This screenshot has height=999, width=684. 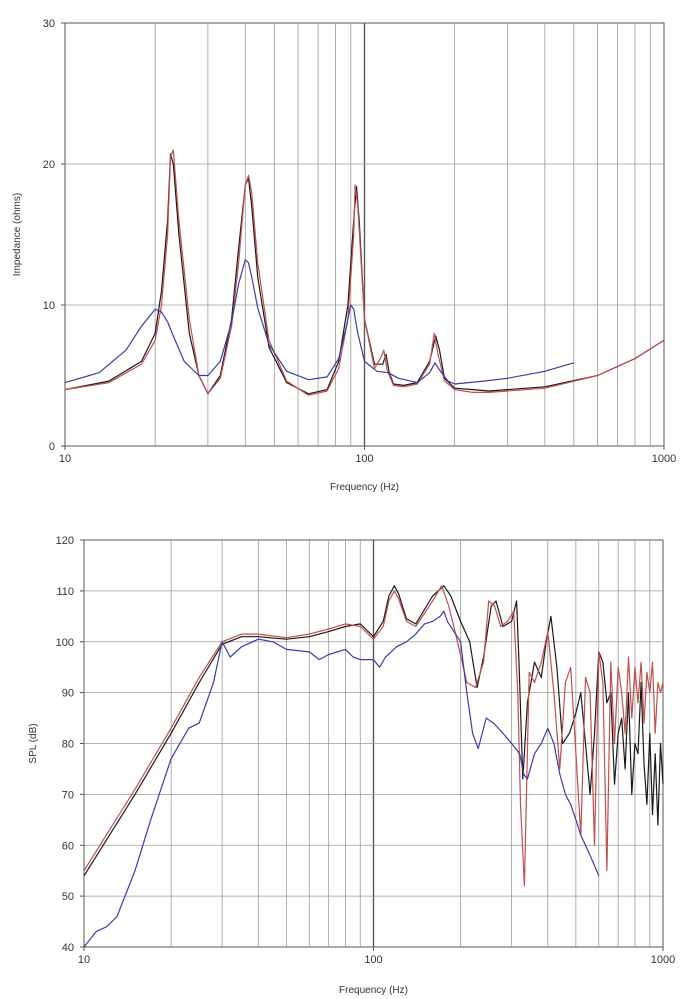 I want to click on y-tick-label: 100, so click(x=65, y=643).